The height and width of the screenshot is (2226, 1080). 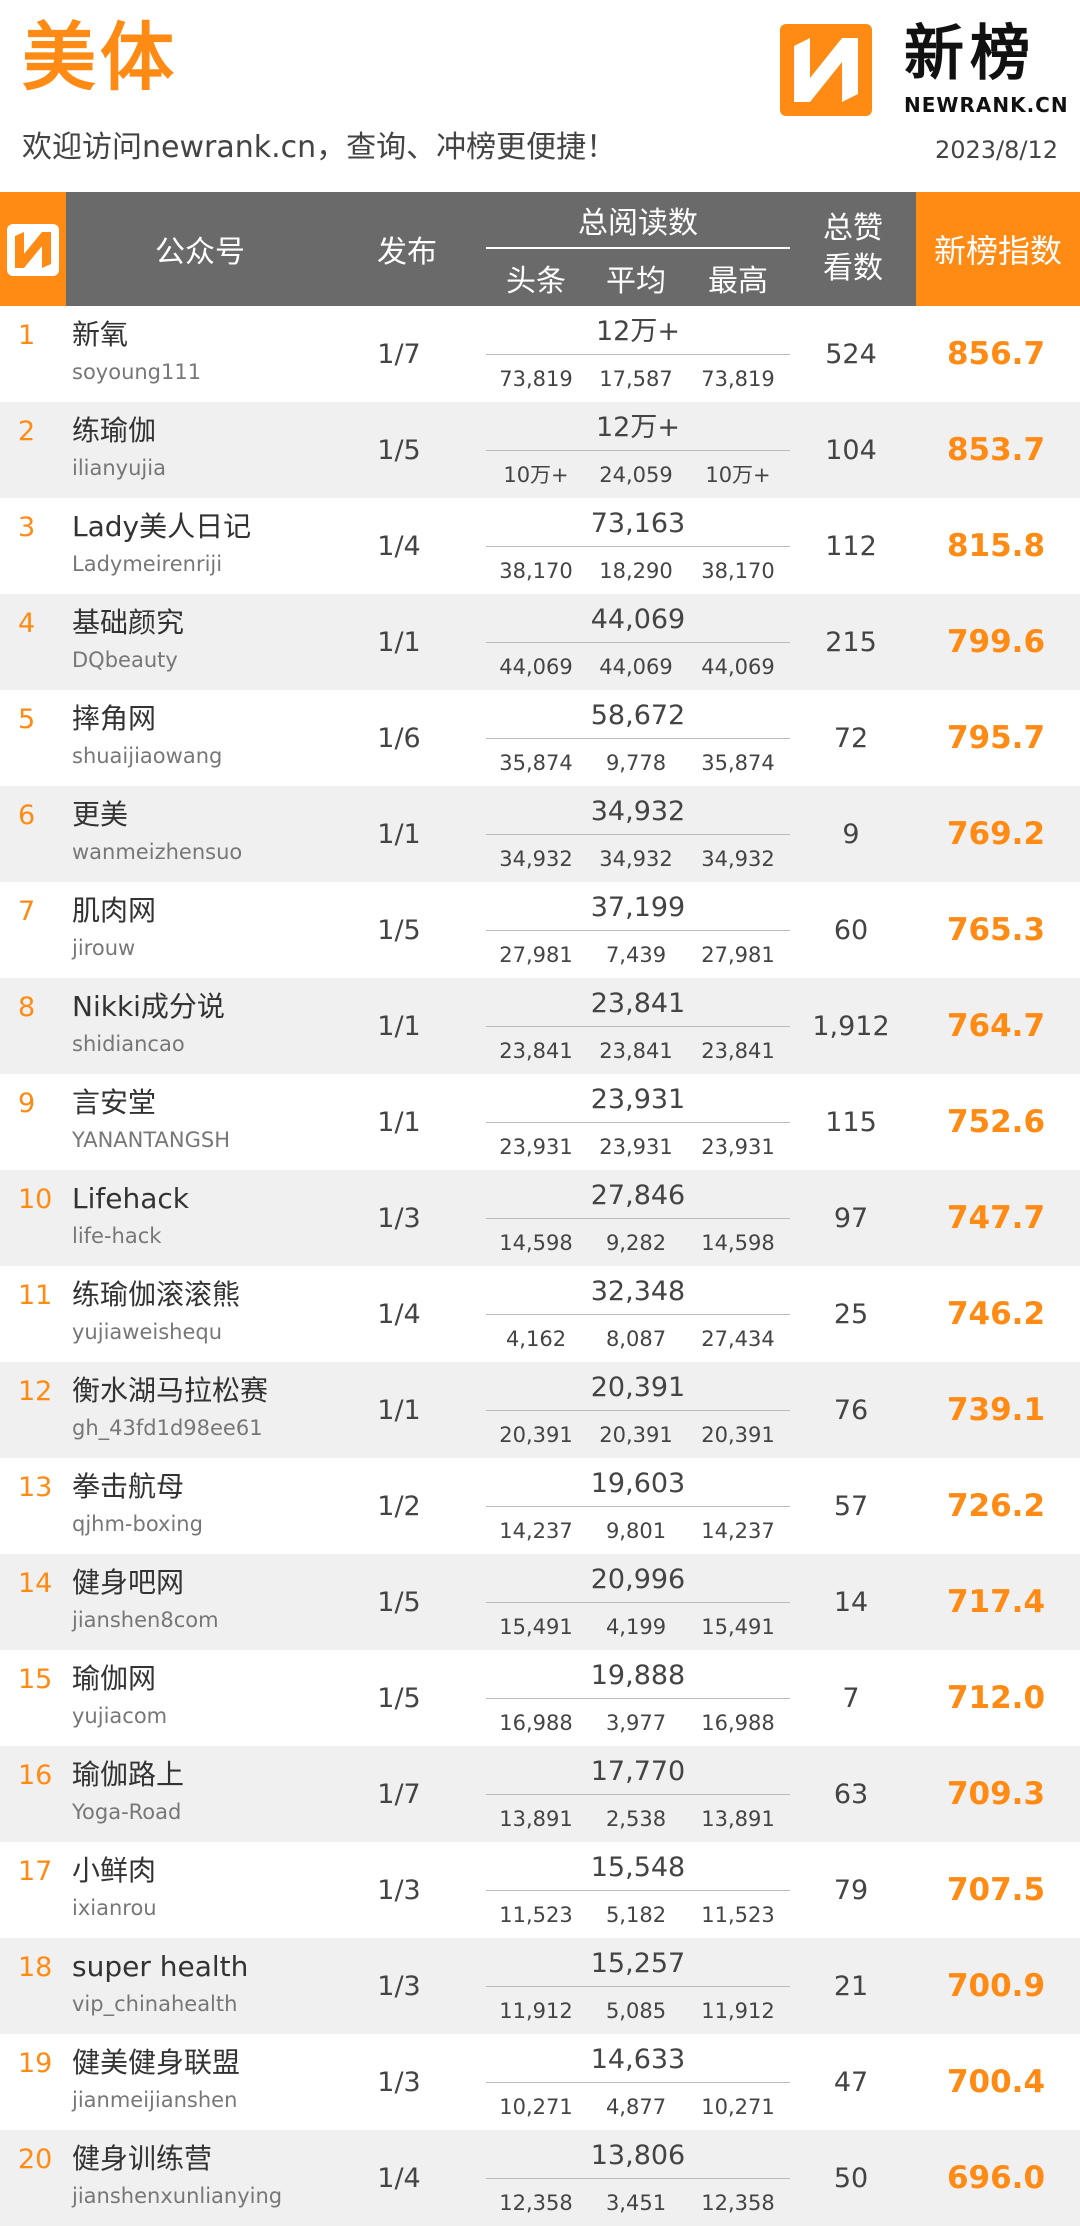 What do you see at coordinates (851, 354) in the screenshot?
I see `likes-count: 524` at bounding box center [851, 354].